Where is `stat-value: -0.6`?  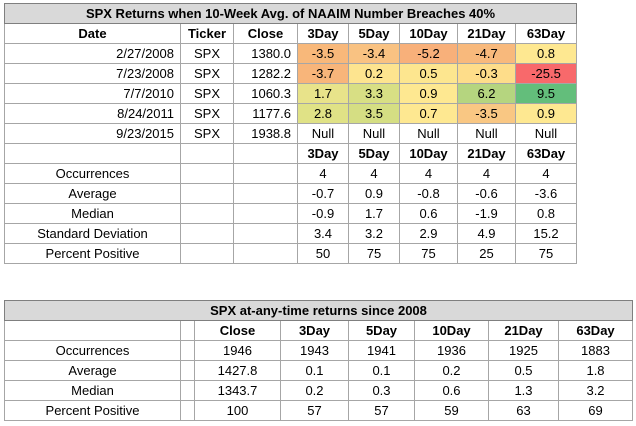 stat-value: -0.6 is located at coordinates (486, 193).